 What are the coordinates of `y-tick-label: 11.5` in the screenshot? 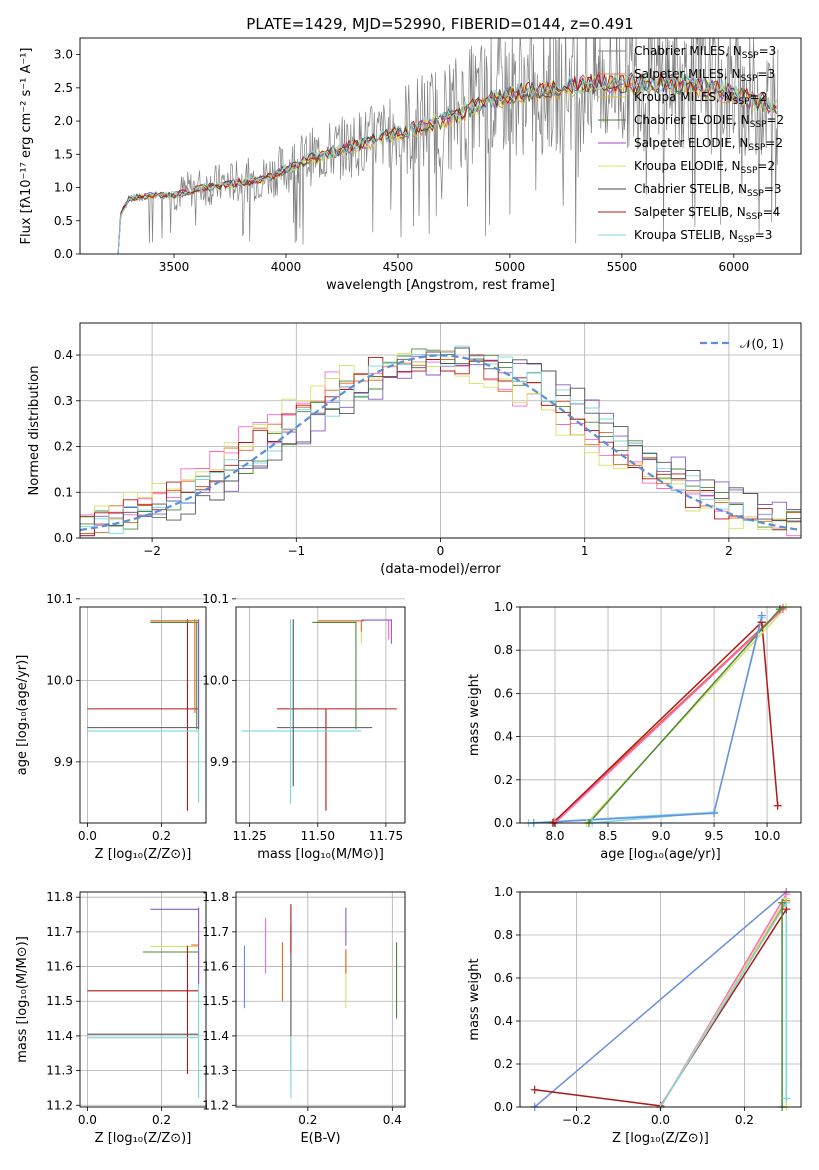 It's located at (59, 1001).